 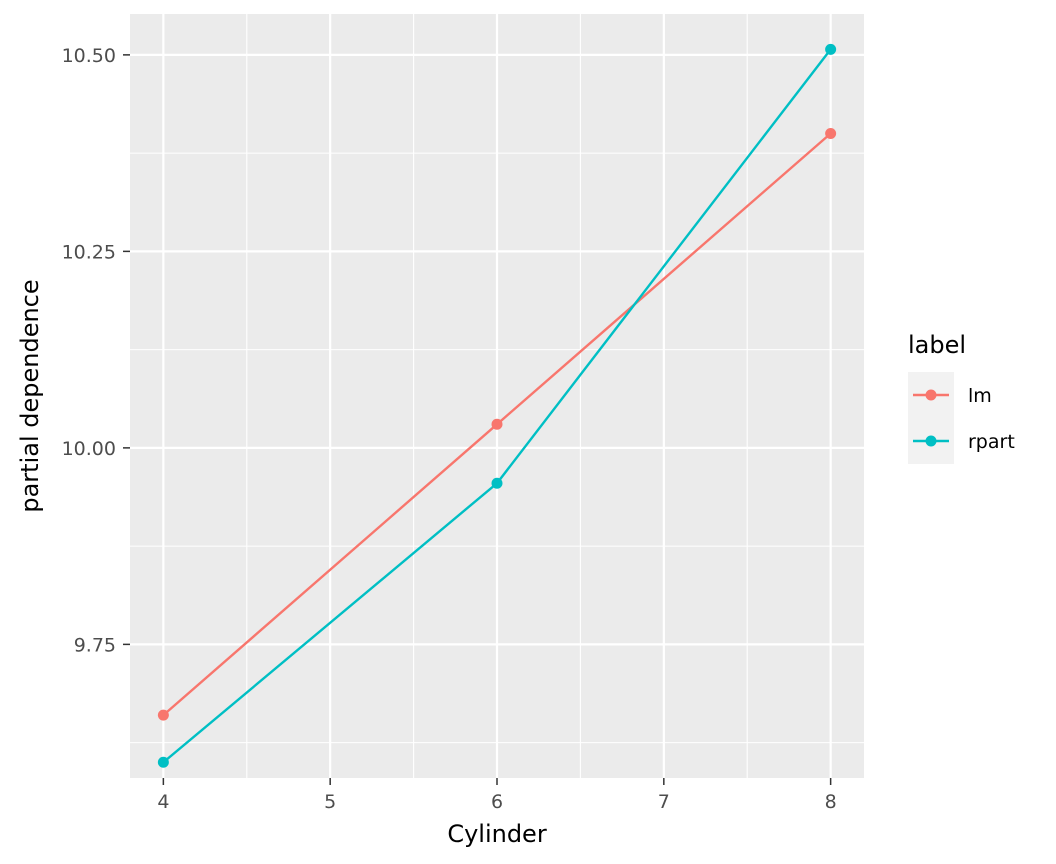 I want to click on legend: label lm rpart, so click(x=961, y=397).